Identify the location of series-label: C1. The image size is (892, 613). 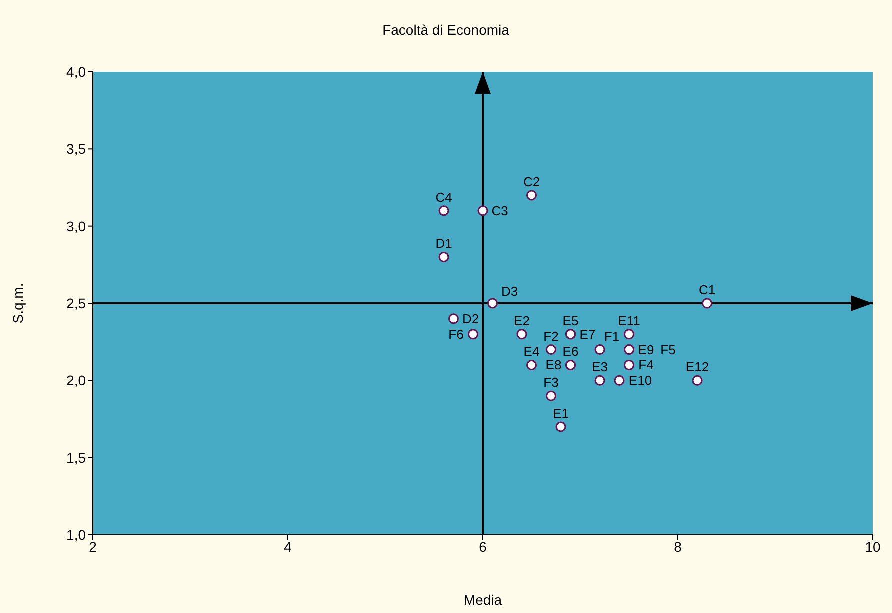
(707, 290).